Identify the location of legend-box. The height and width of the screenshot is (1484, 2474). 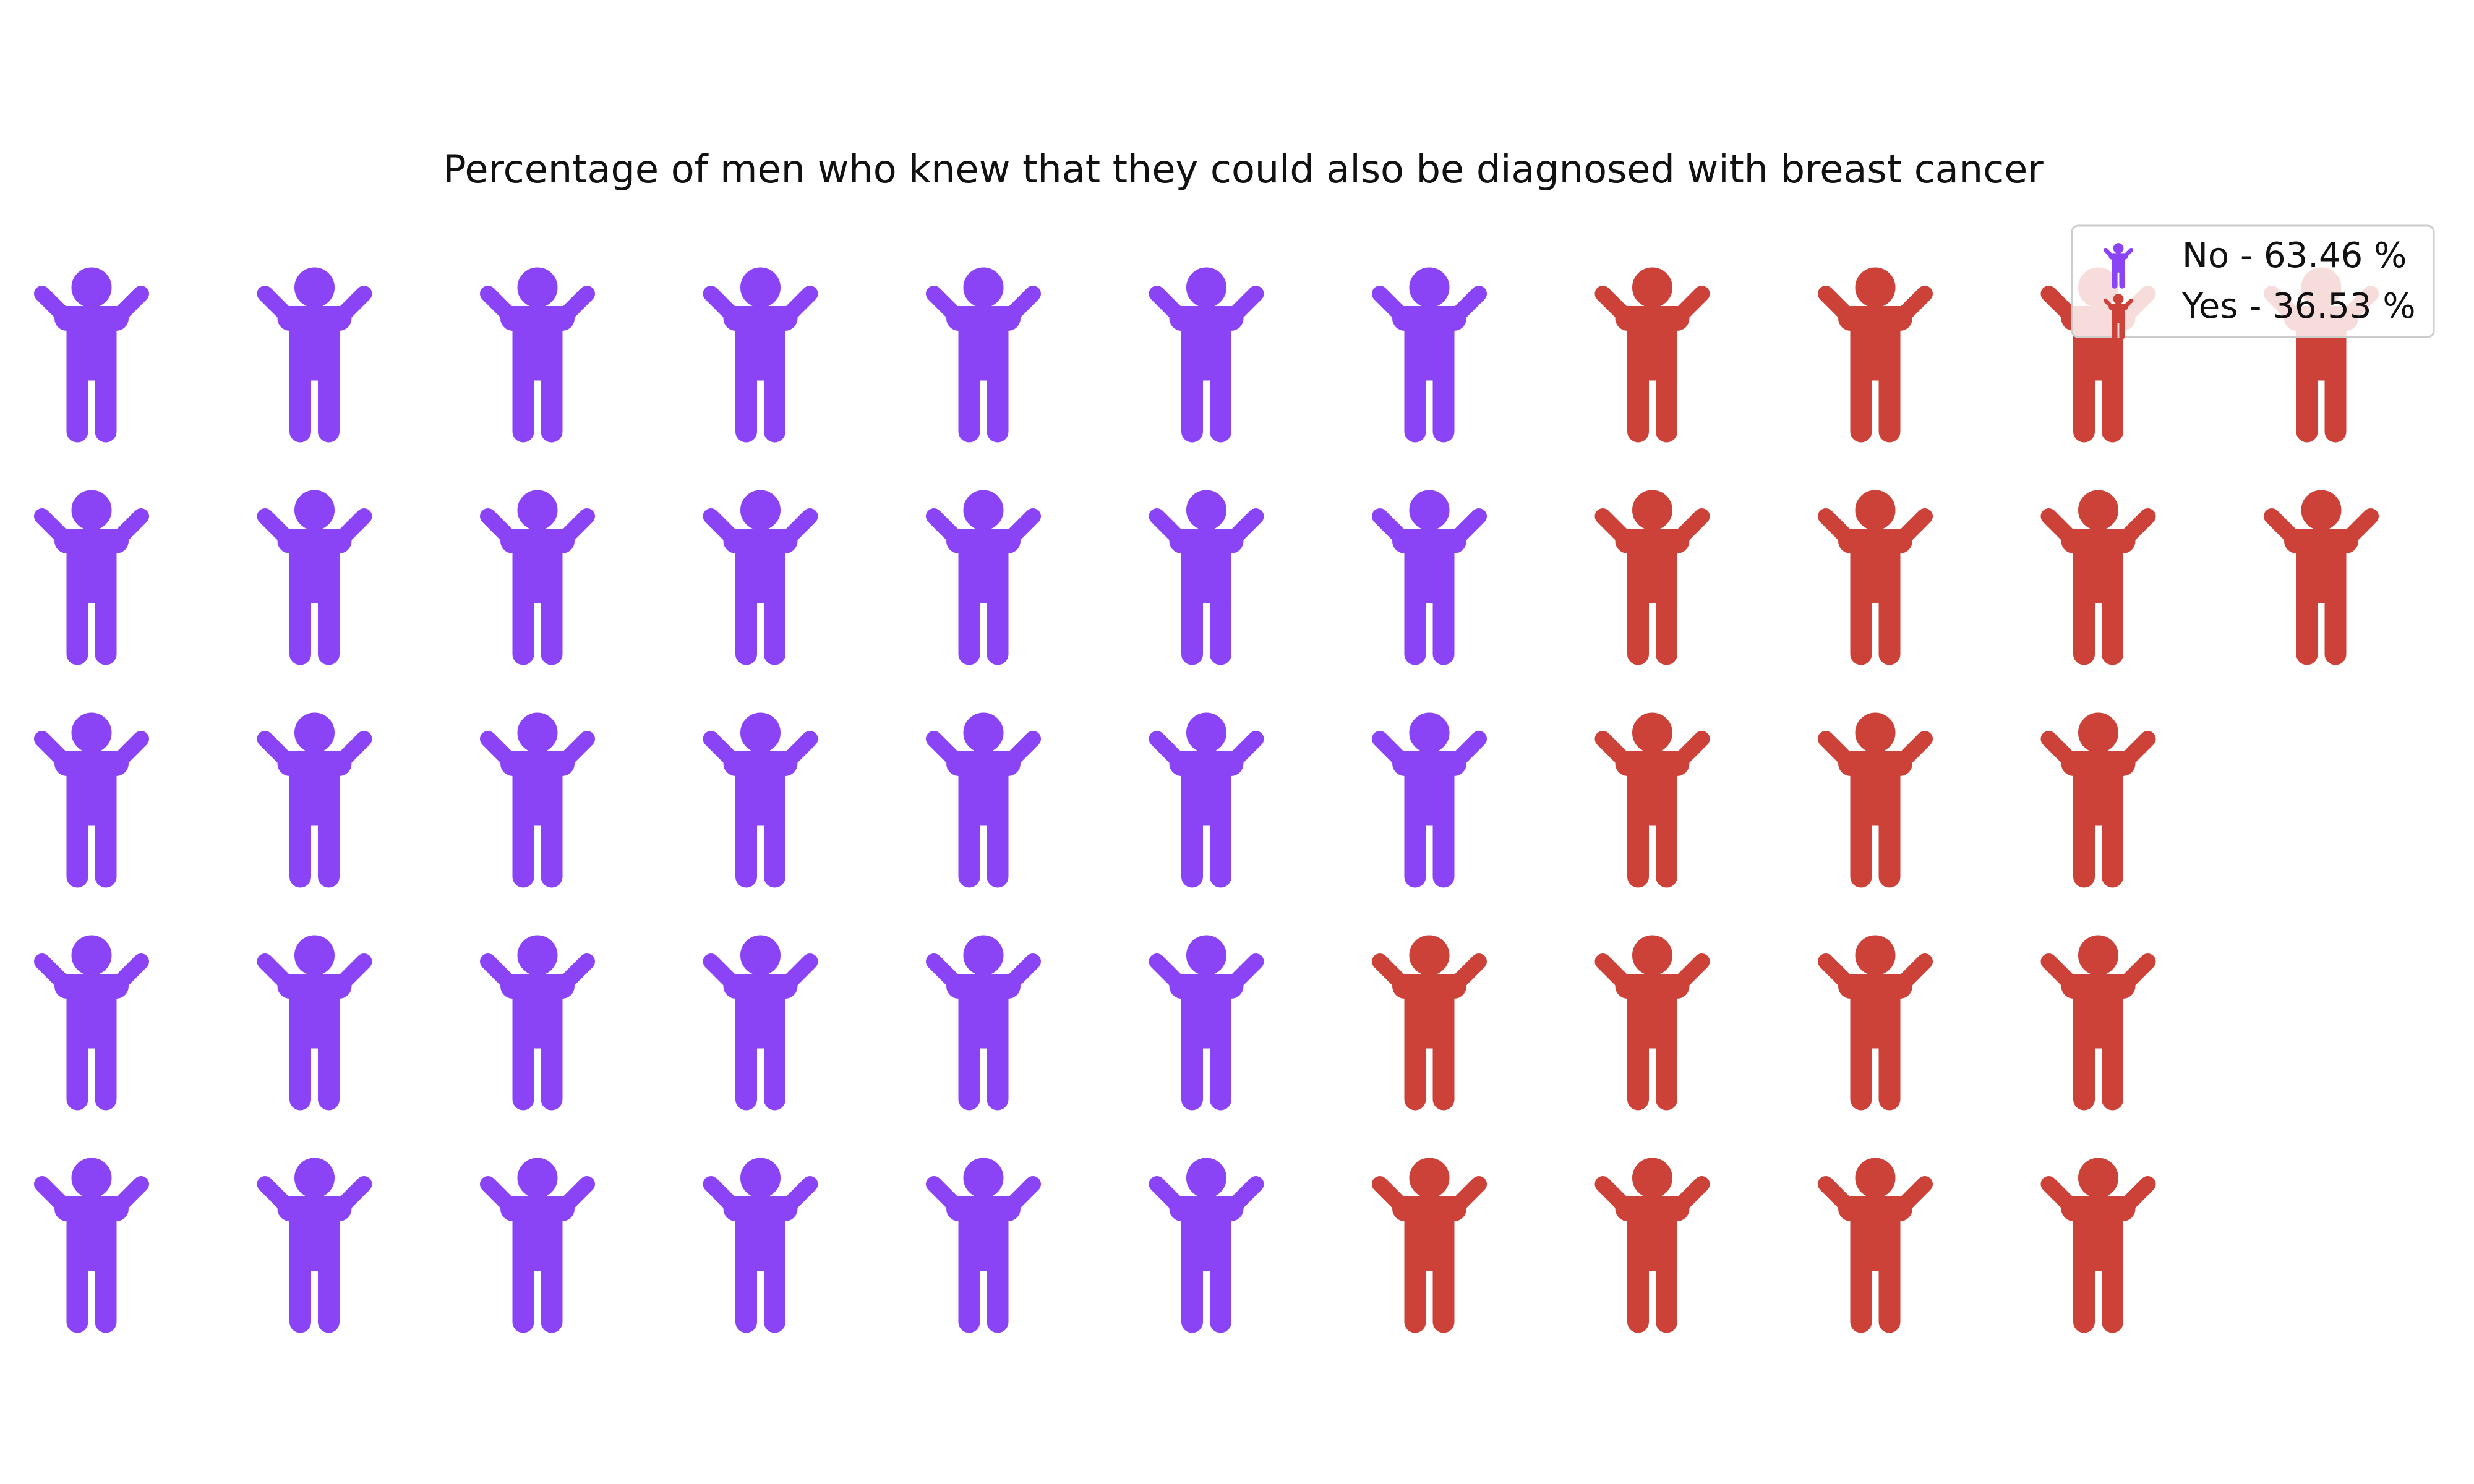
(2253, 281).